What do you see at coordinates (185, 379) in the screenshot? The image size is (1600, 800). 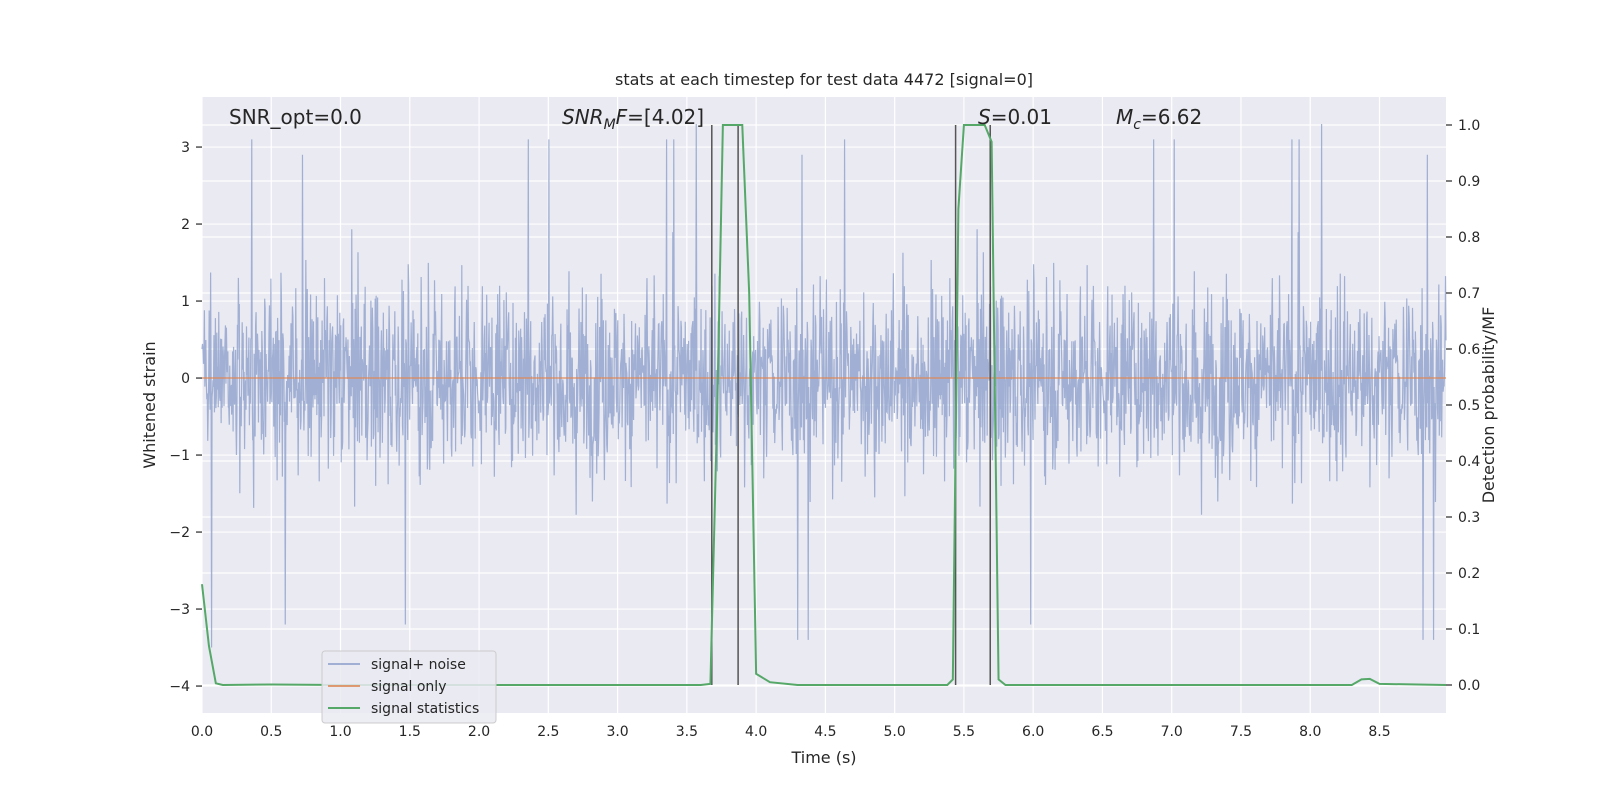 I see `y-left-tick-label: 0` at bounding box center [185, 379].